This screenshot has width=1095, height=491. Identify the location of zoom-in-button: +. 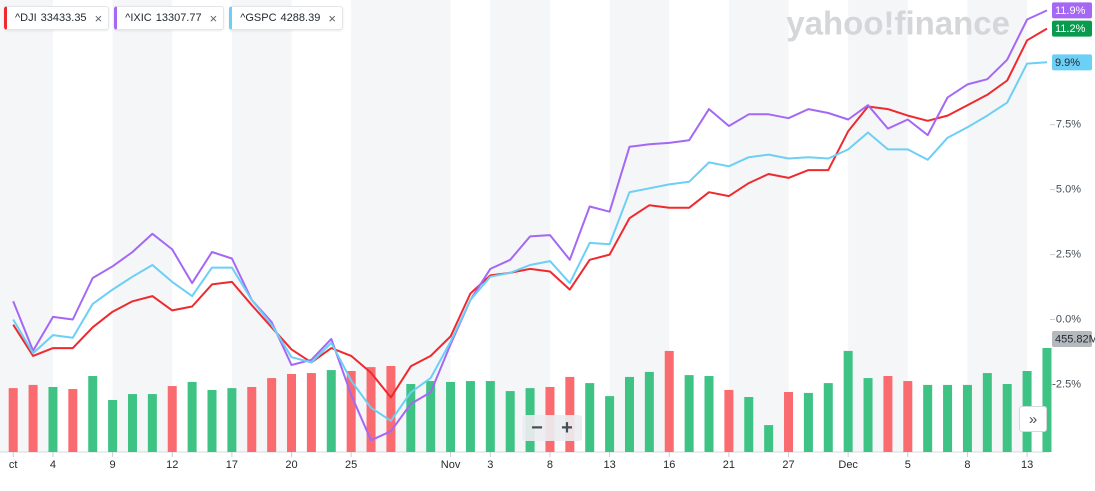
(567, 427).